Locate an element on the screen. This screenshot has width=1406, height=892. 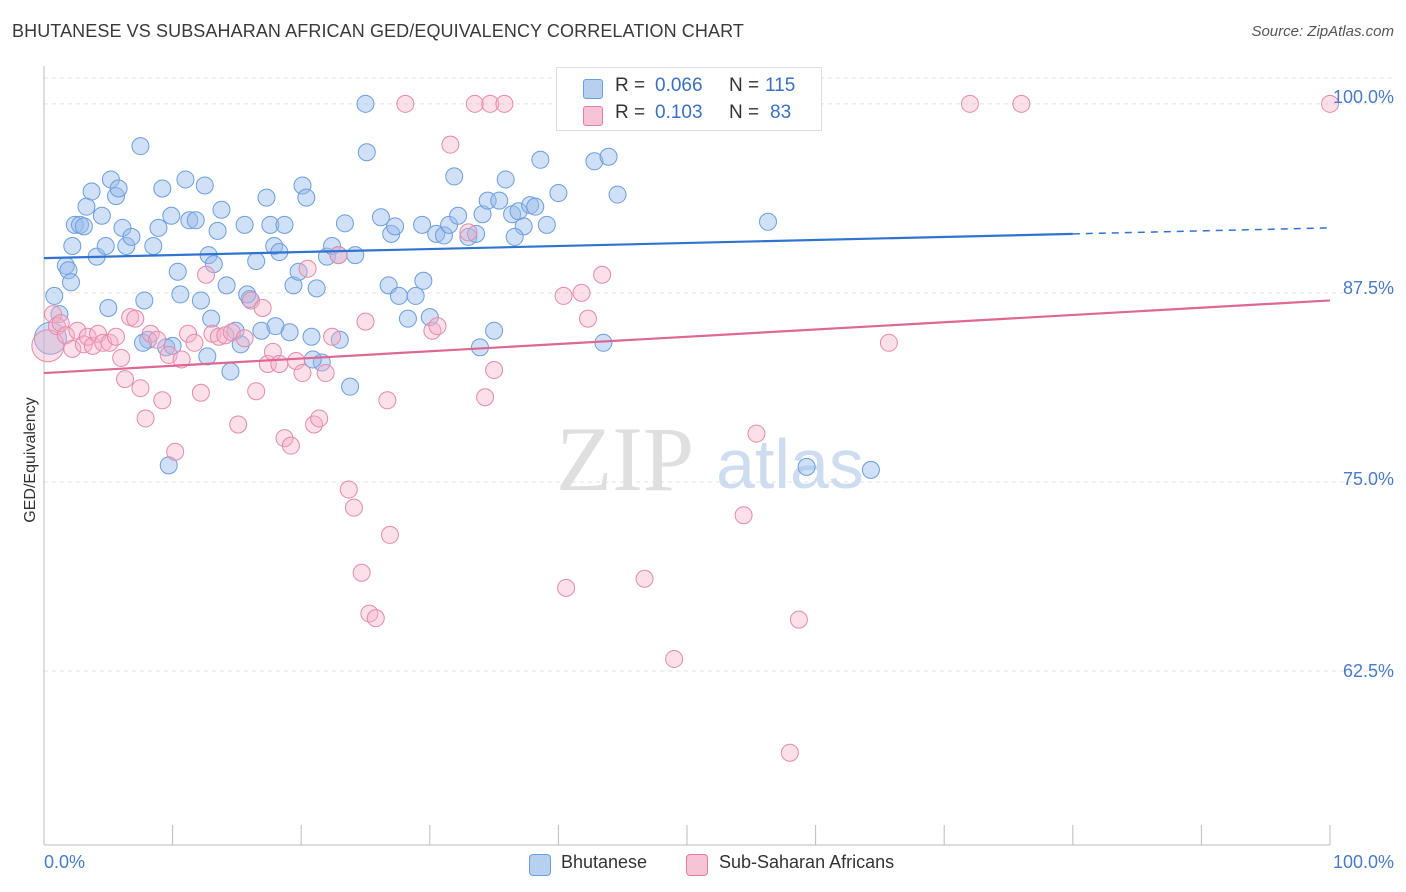
chart-source: Source: ZipAtlas.com is located at coordinates (1322, 31).